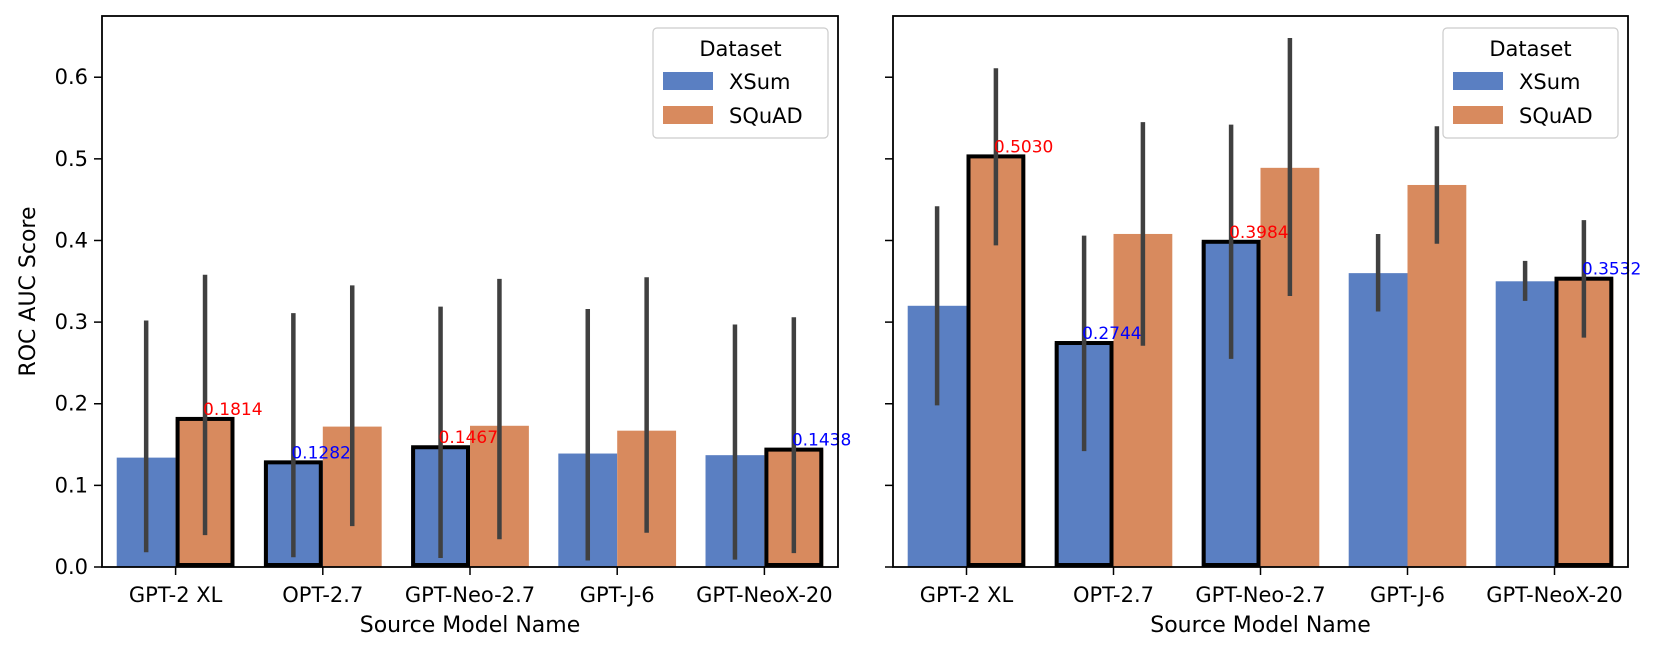  Describe the element at coordinates (320, 453) in the screenshot. I see `value-annotation-0.1282: 0.1282` at that location.